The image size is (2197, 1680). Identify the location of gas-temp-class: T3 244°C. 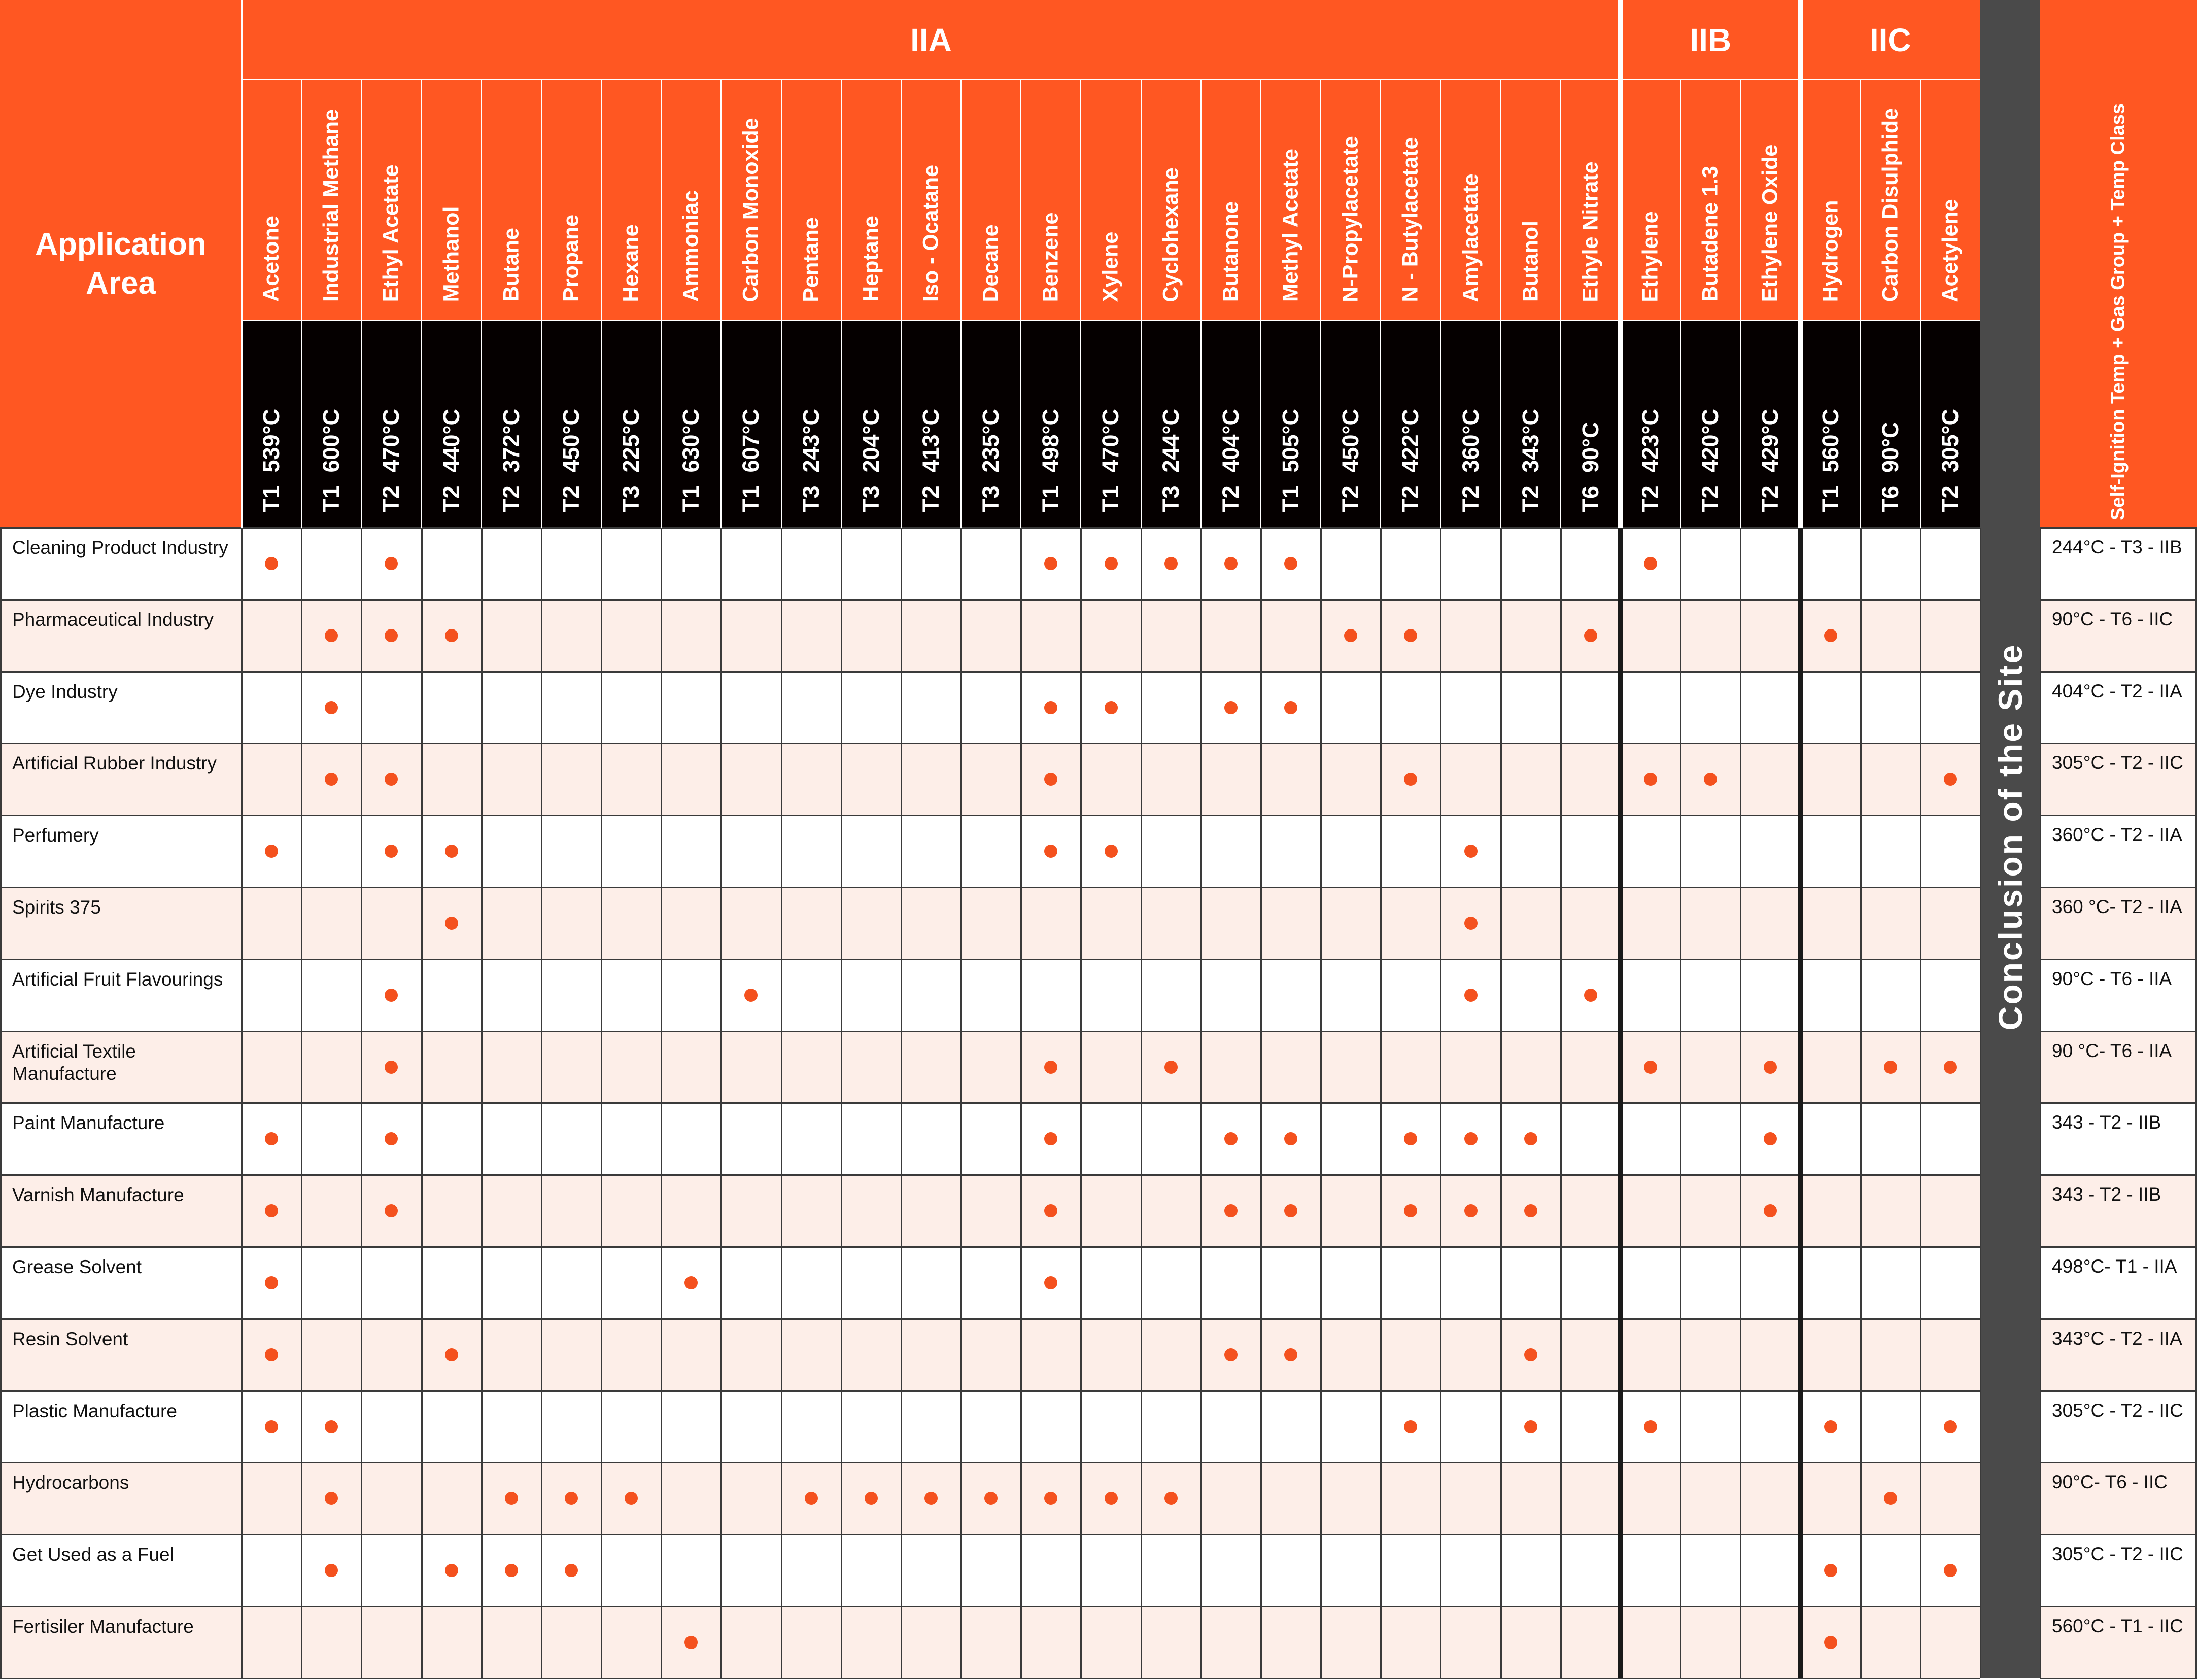
(1171, 461).